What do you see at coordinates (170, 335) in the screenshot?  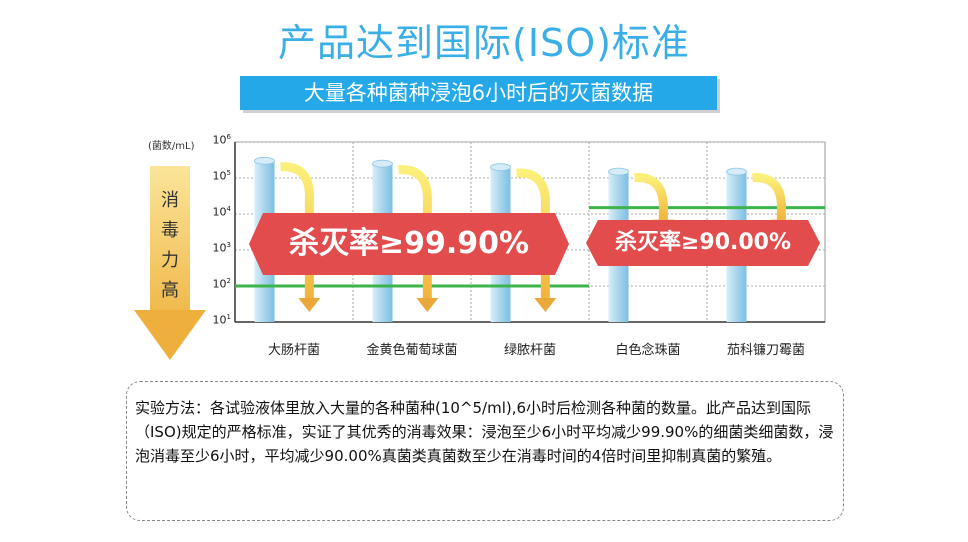 I see `down-arrow-head-icon` at bounding box center [170, 335].